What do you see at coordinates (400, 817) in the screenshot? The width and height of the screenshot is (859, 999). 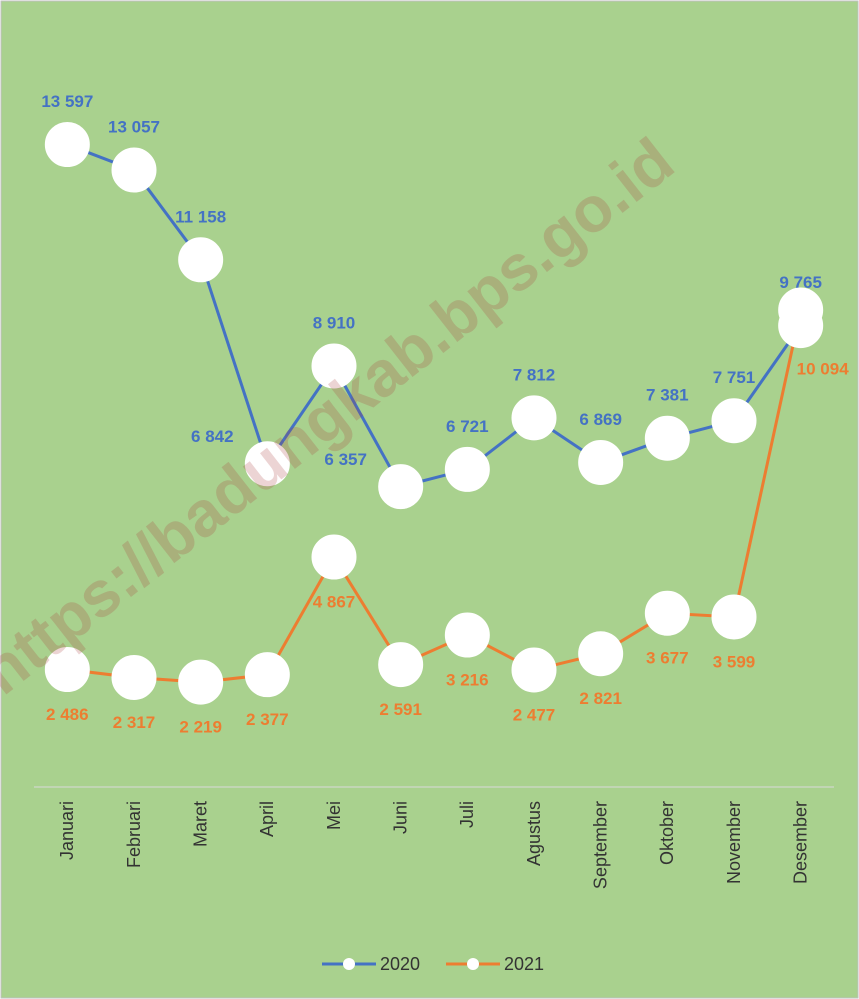 I see `x-tick-label: Juni` at bounding box center [400, 817].